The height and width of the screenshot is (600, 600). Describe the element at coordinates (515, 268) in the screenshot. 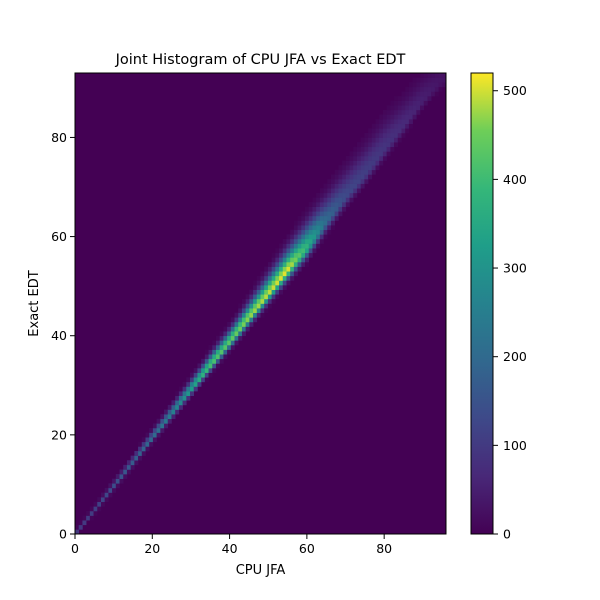

I see `colorbar-tick-label: 300` at that location.